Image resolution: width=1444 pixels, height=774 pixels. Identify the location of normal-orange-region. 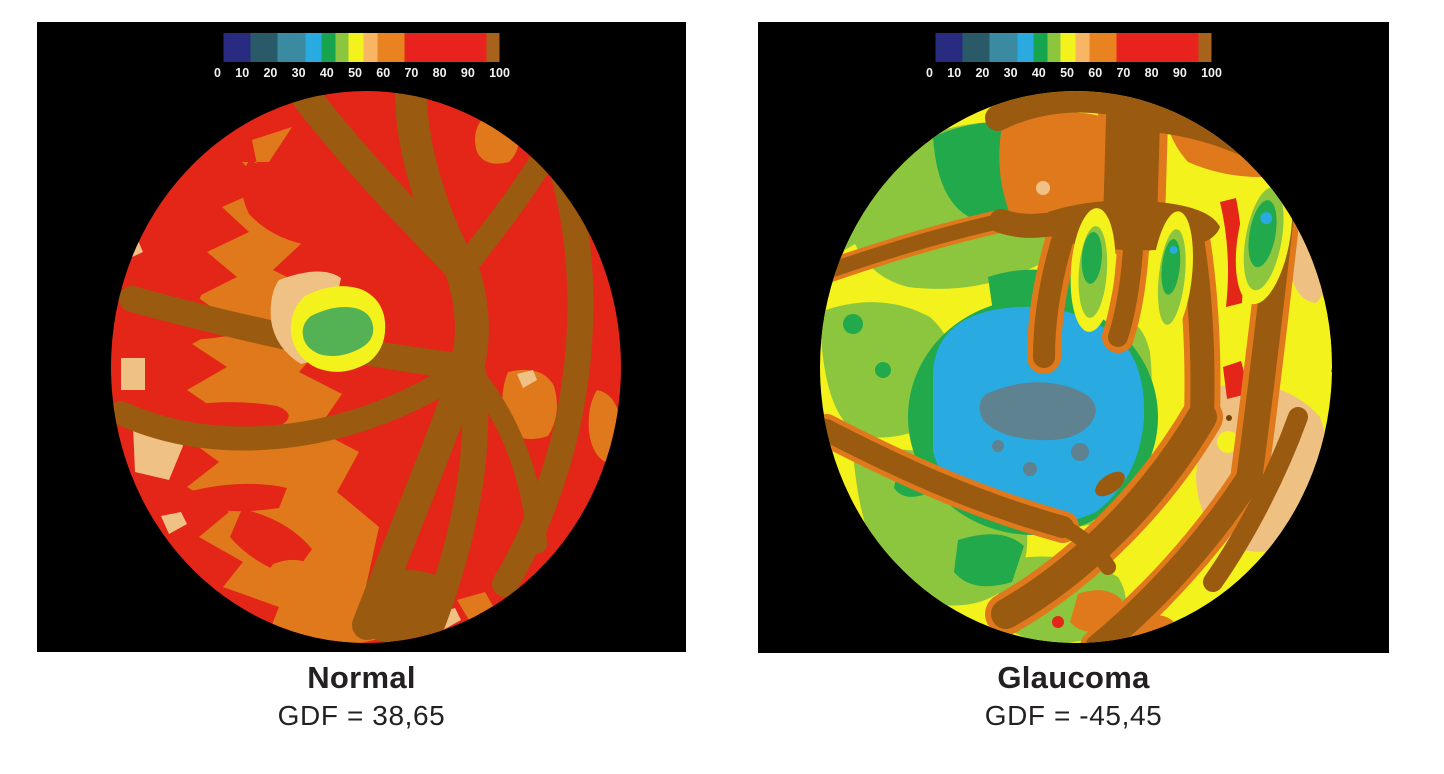
(284, 385).